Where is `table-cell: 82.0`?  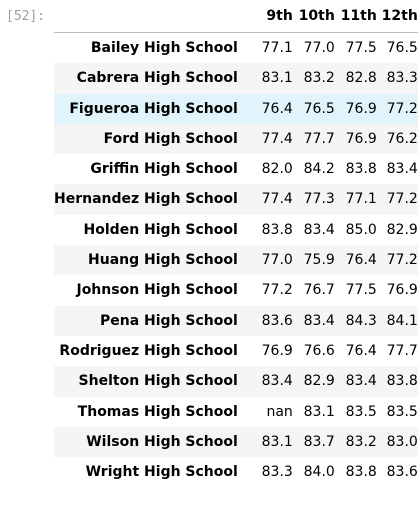
table-cell: 82.0 is located at coordinates (277, 169).